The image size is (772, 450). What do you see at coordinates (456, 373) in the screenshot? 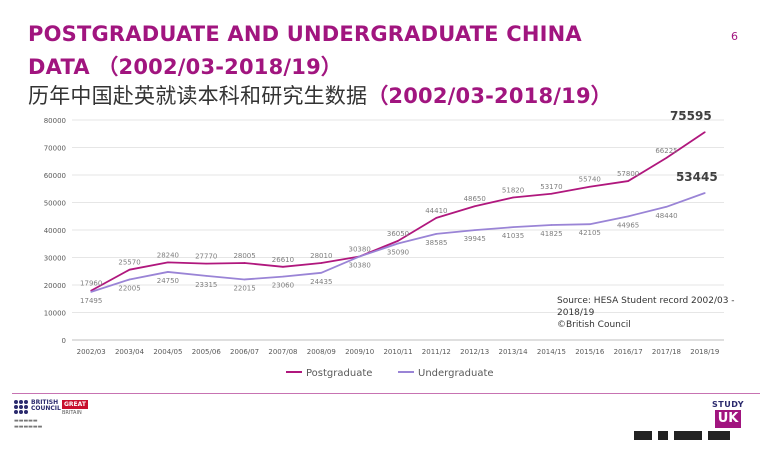
I see `legend-label: Undergraduate` at bounding box center [456, 373].